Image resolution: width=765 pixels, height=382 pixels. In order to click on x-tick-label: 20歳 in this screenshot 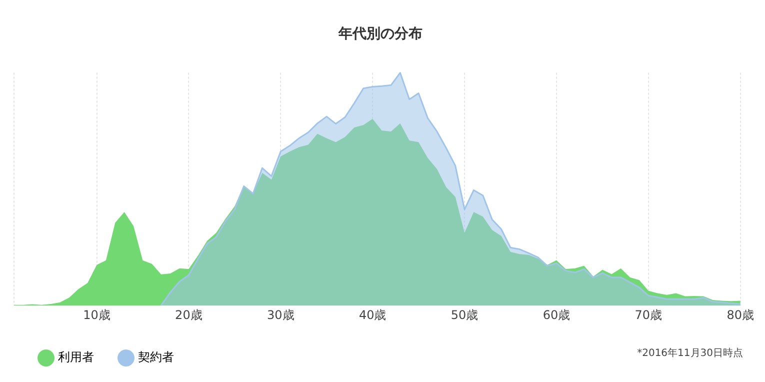, I will do `click(188, 315)`.